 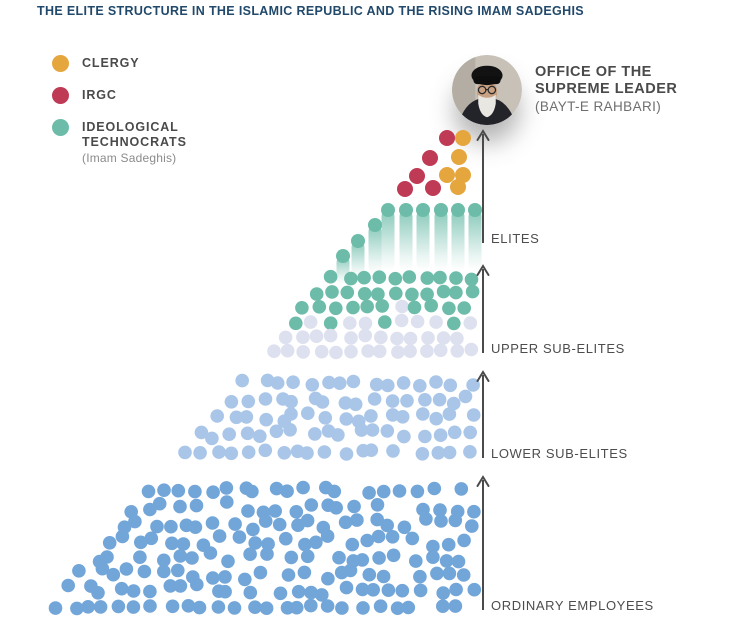 What do you see at coordinates (111, 63) in the screenshot?
I see `legend-label-clergy: CLERGY` at bounding box center [111, 63].